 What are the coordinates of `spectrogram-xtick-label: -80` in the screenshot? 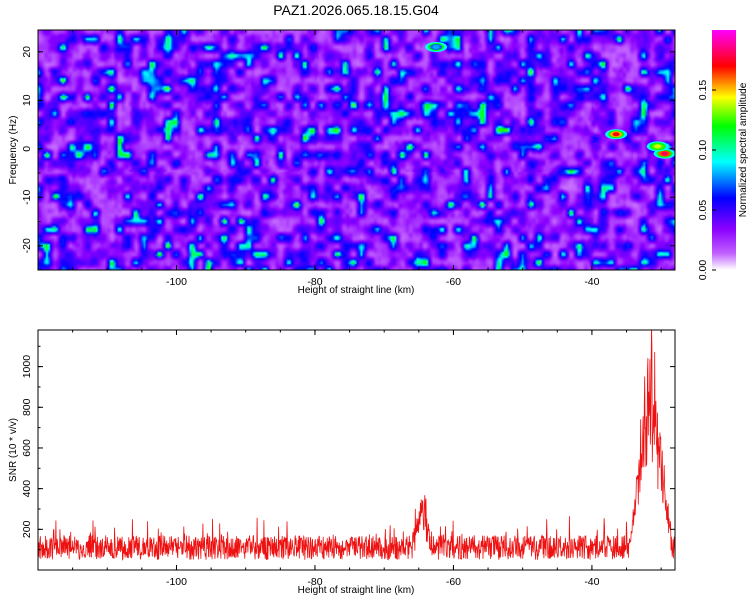 It's located at (314, 282).